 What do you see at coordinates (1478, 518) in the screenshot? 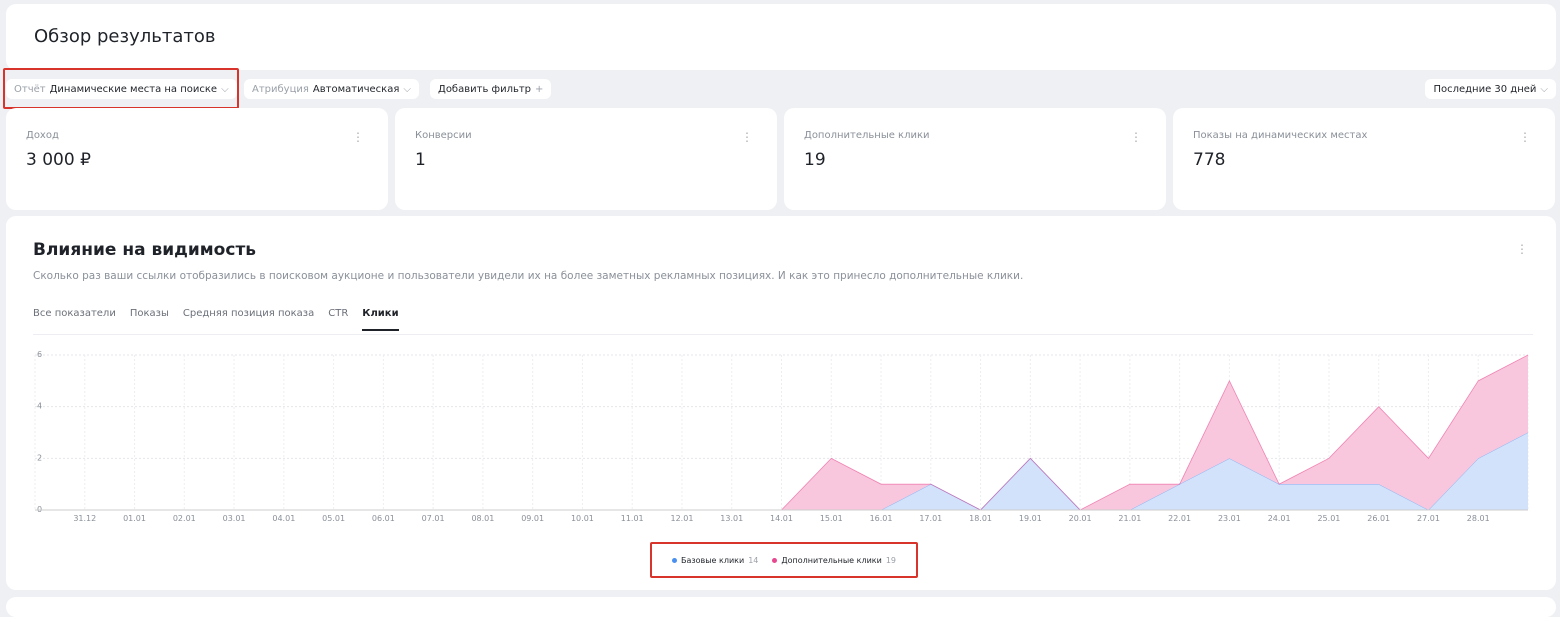
I see `x-tick-label: 28.01` at bounding box center [1478, 518].